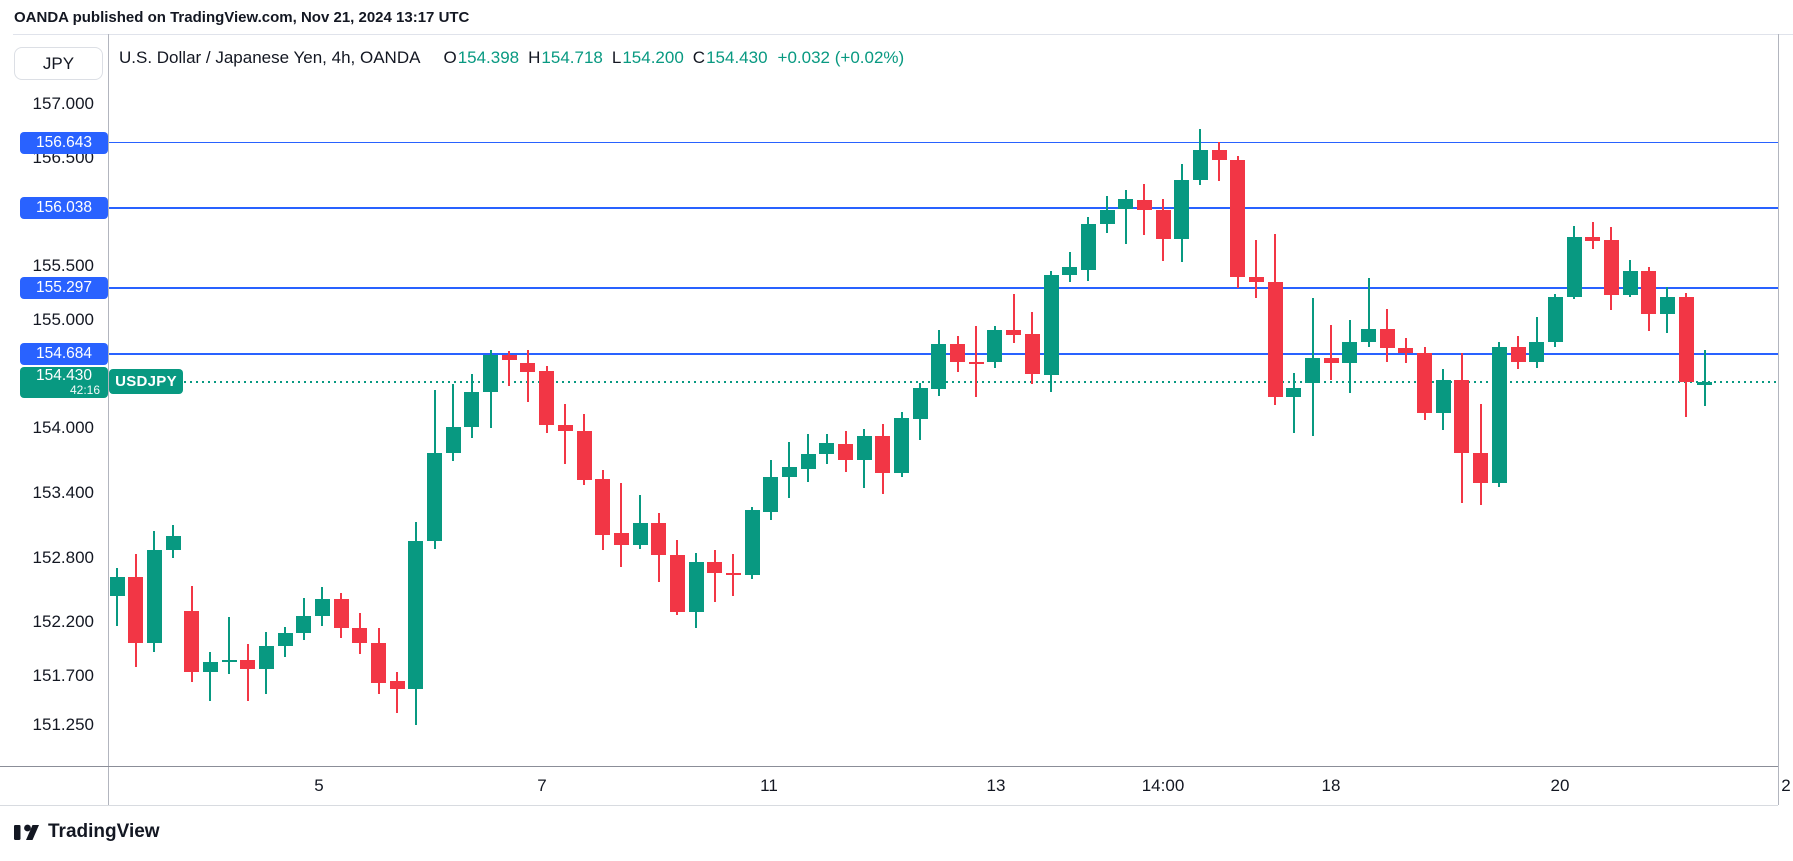  Describe the element at coordinates (769, 785) in the screenshot. I see `time-axis-label: 11` at that location.